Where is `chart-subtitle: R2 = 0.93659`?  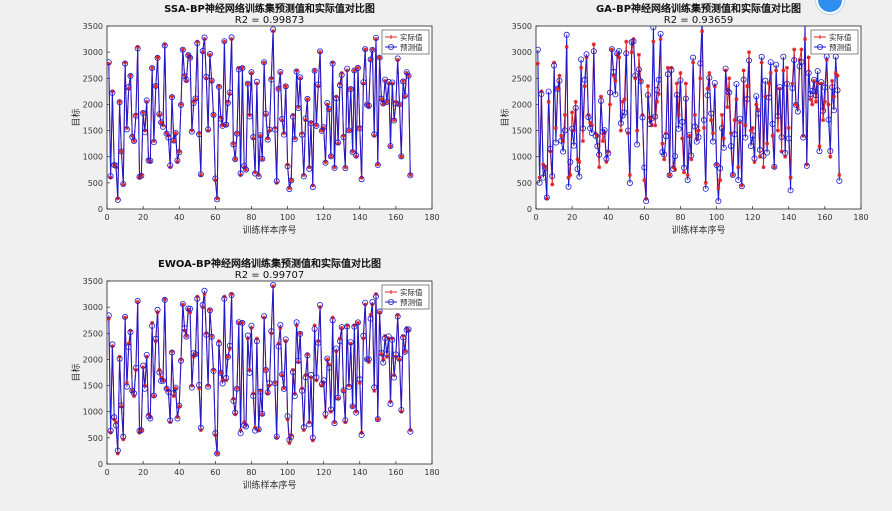
chart-subtitle: R2 = 0.93659 is located at coordinates (698, 20).